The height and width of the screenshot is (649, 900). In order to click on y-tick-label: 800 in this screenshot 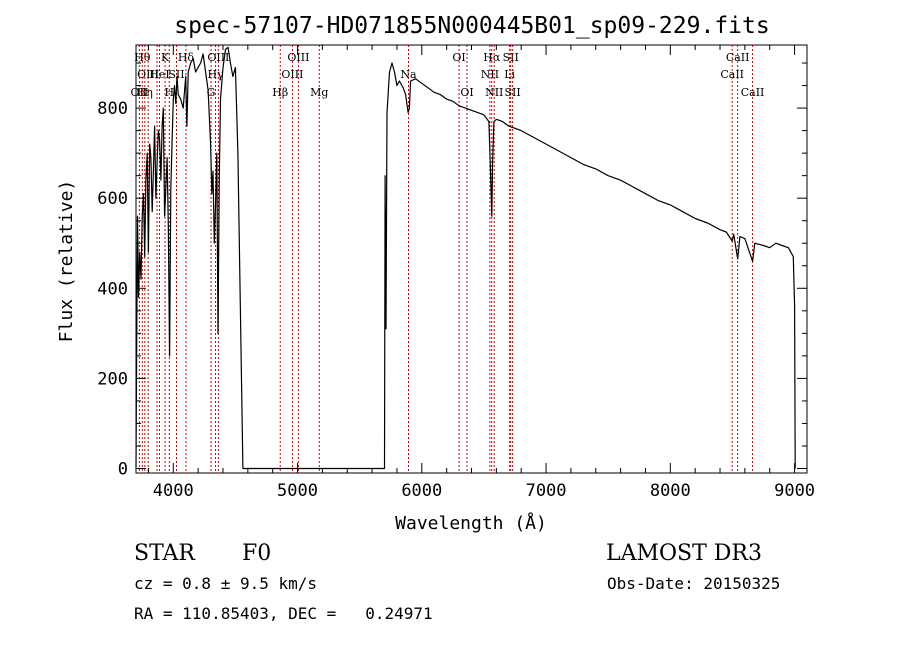, I will do `click(112, 109)`.